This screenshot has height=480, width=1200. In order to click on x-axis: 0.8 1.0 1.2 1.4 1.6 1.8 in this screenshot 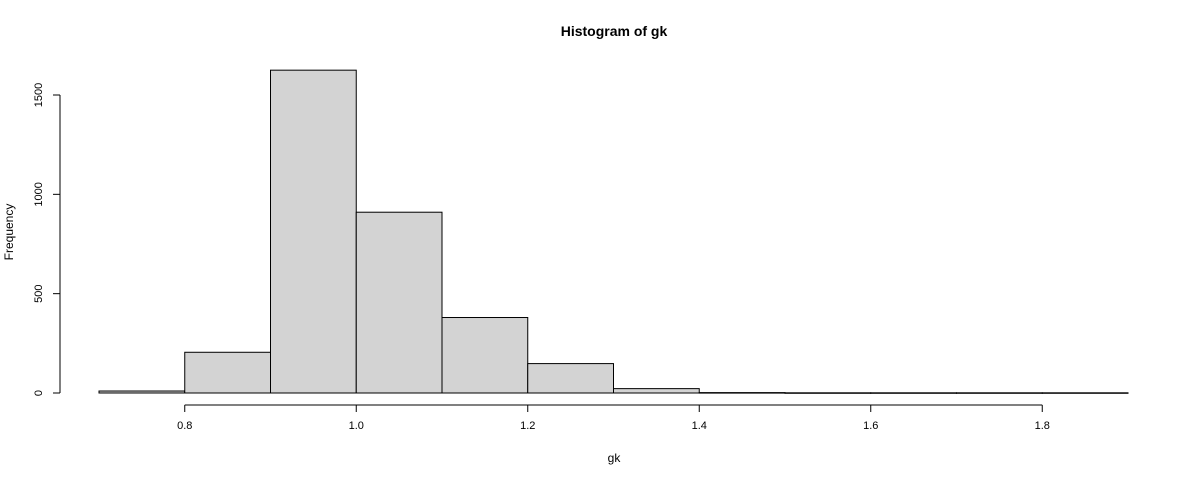, I will do `click(613, 418)`.